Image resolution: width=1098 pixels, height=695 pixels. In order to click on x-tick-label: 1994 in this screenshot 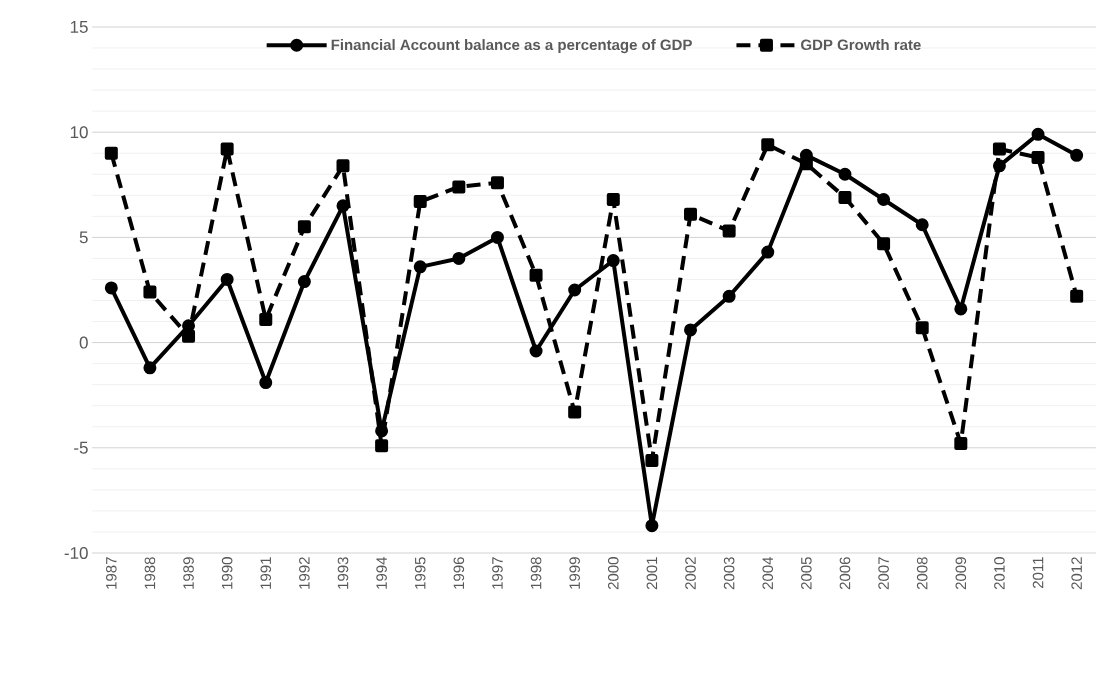, I will do `click(381, 572)`.